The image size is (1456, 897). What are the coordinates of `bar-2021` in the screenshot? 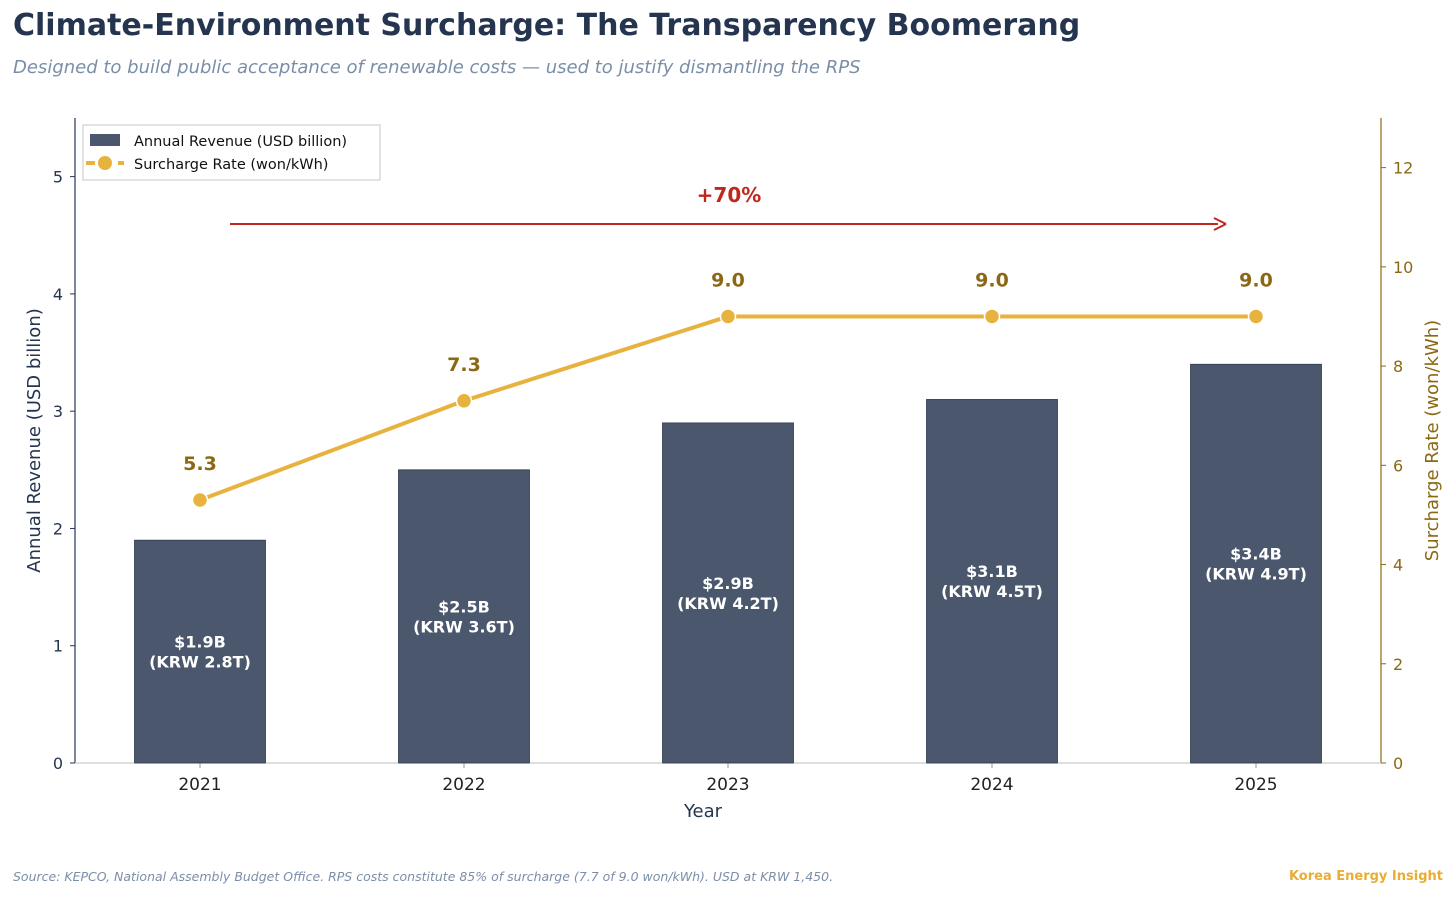 It's located at (200, 651).